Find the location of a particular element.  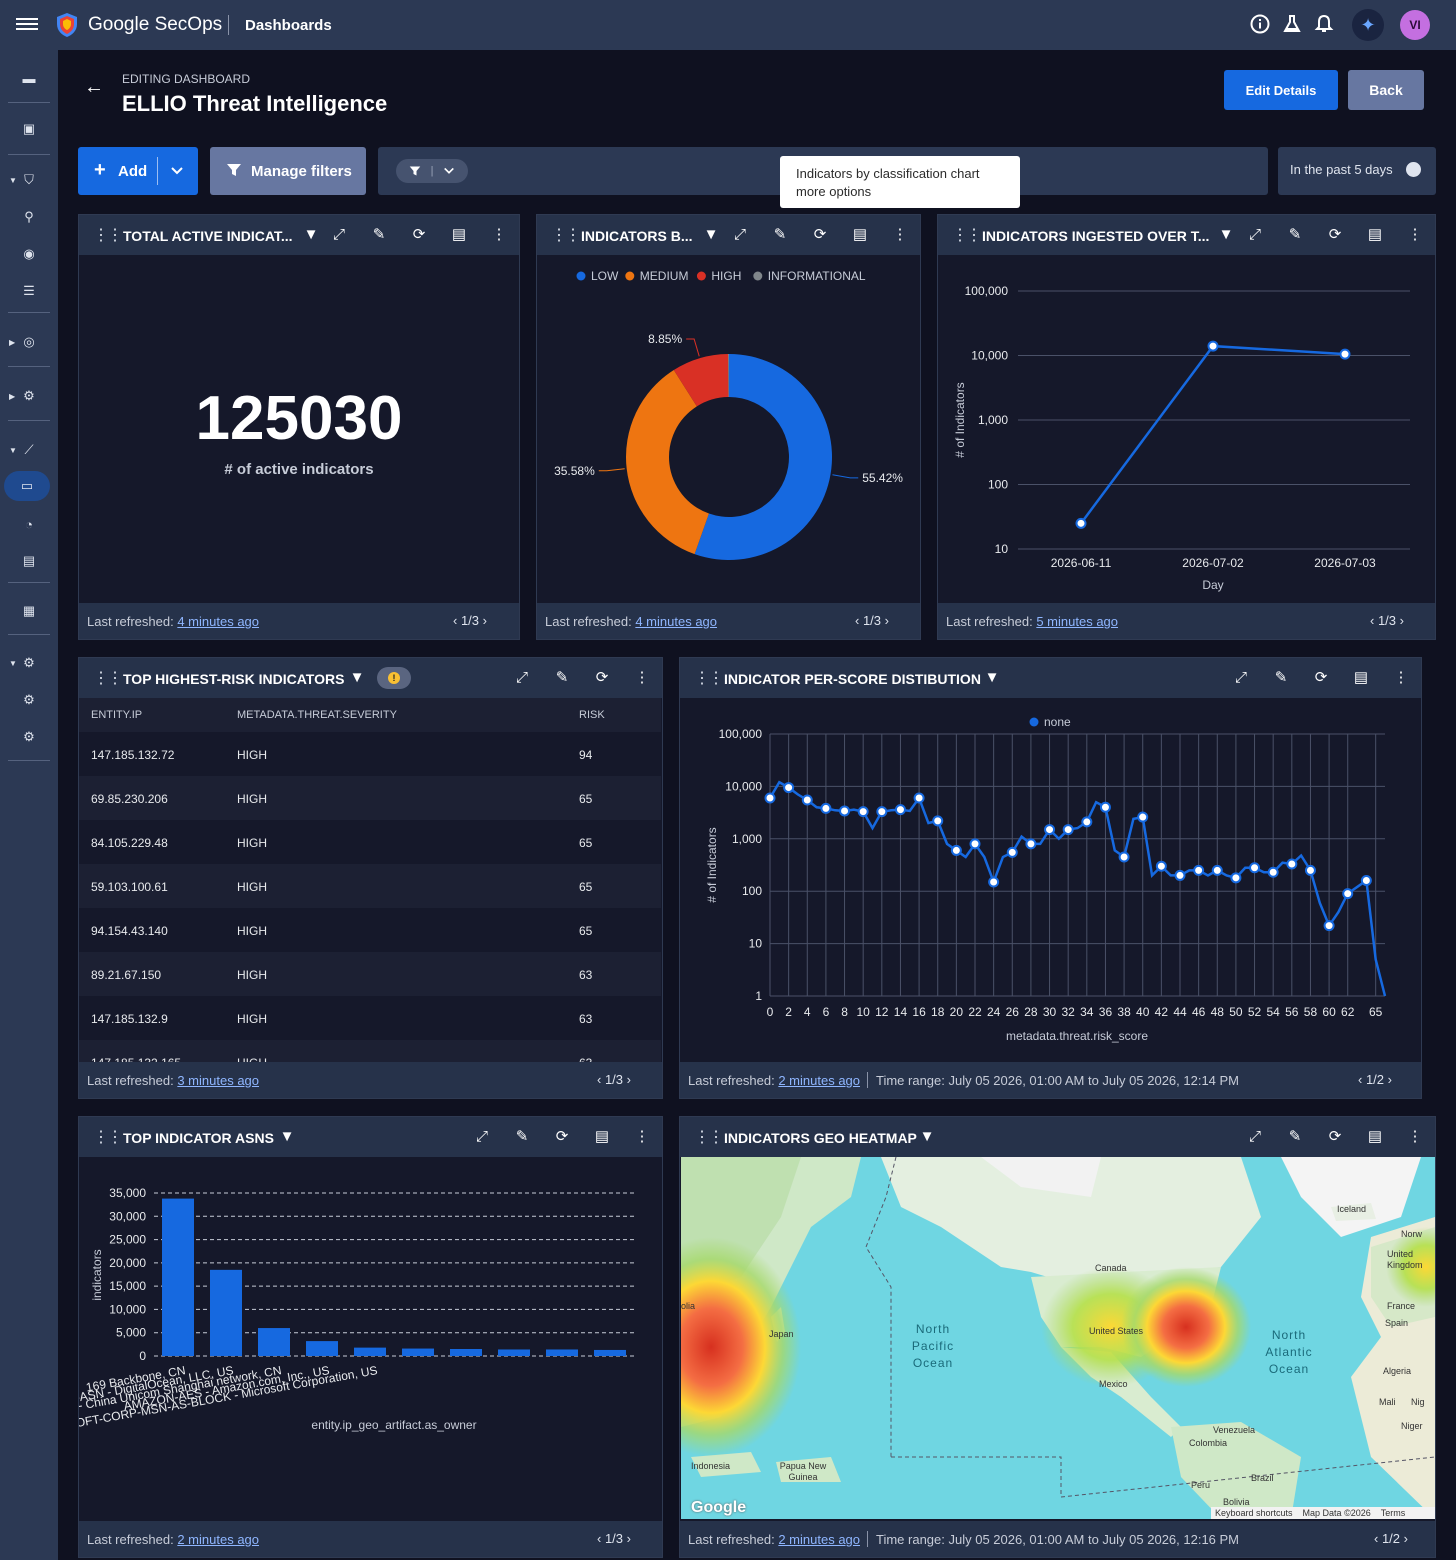

response-target-icon: ▶ ◎ is located at coordinates (22, 341).